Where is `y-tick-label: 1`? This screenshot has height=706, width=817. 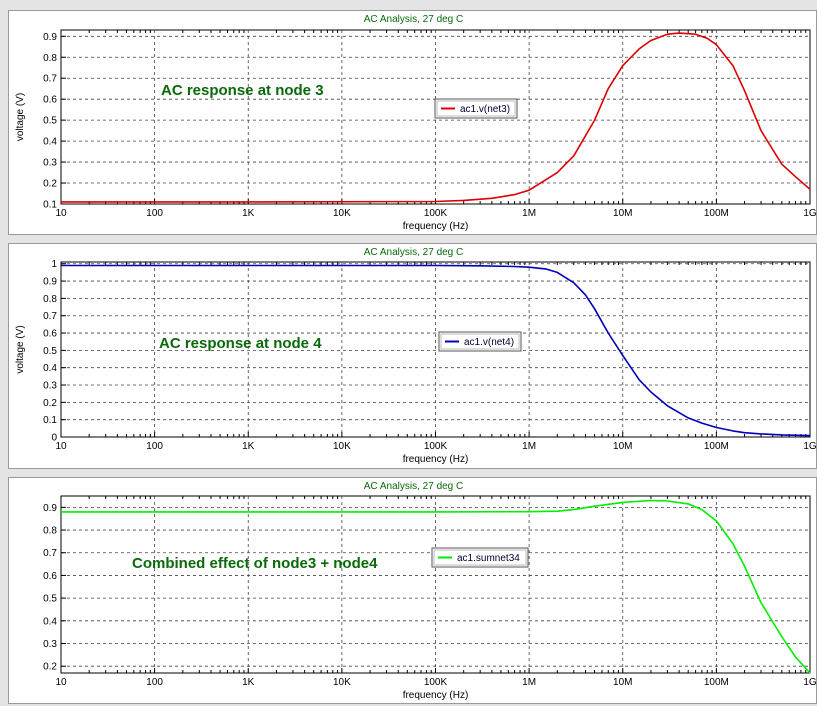 y-tick-label: 1 is located at coordinates (54, 264).